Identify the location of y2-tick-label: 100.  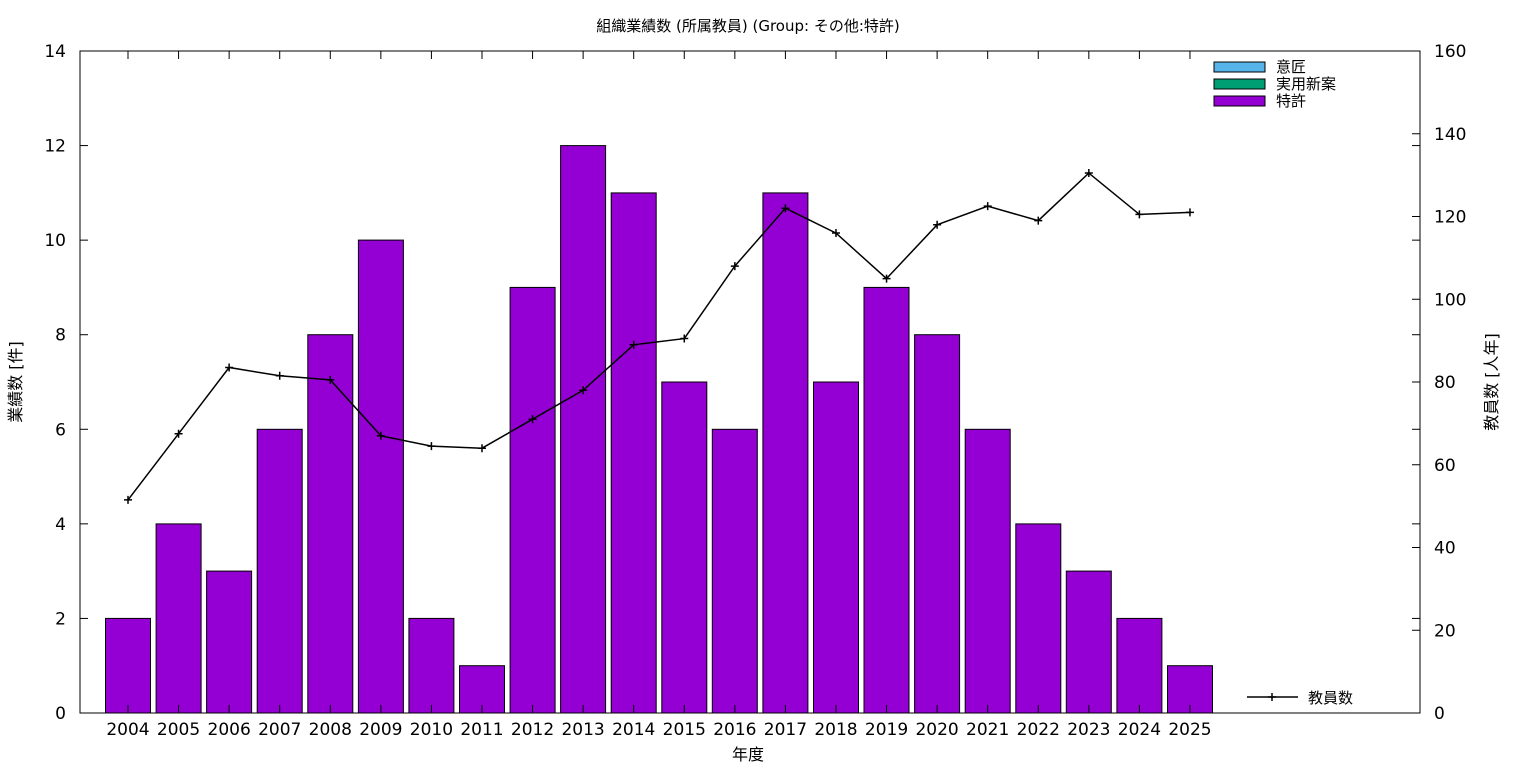
(1450, 300).